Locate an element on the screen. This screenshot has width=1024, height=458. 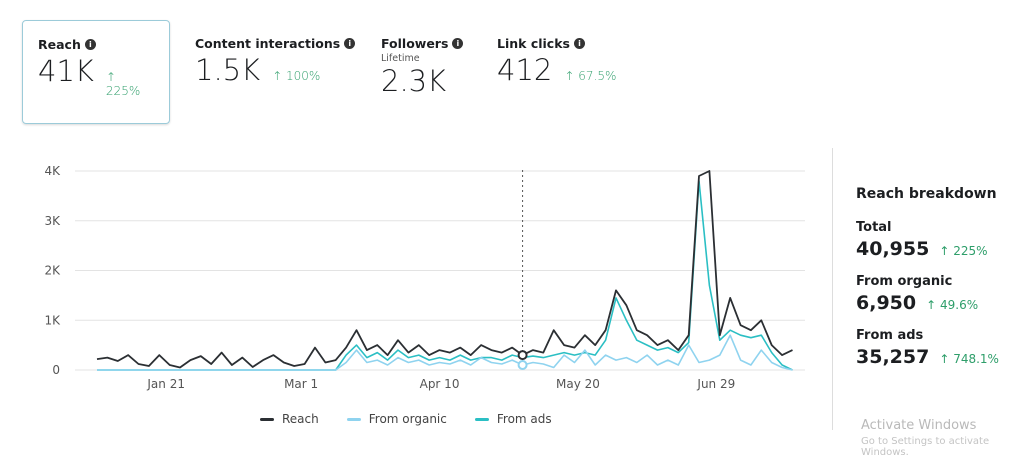
legend-label: From organic is located at coordinates (407, 419).